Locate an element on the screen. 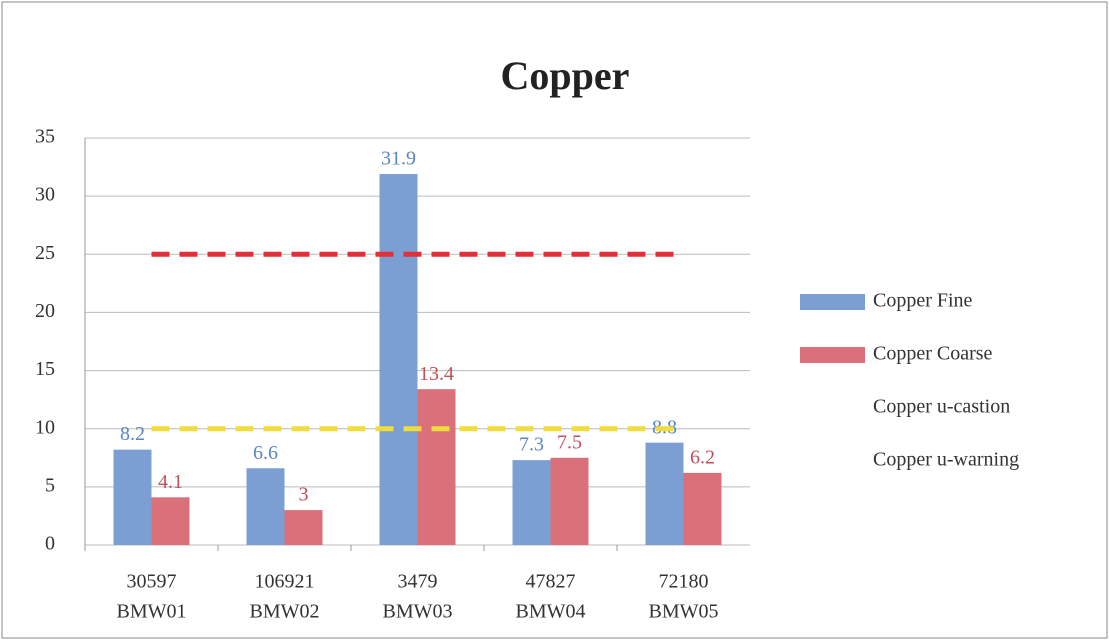 The width and height of the screenshot is (1109, 640). x-tick-label: 3479 is located at coordinates (418, 582).